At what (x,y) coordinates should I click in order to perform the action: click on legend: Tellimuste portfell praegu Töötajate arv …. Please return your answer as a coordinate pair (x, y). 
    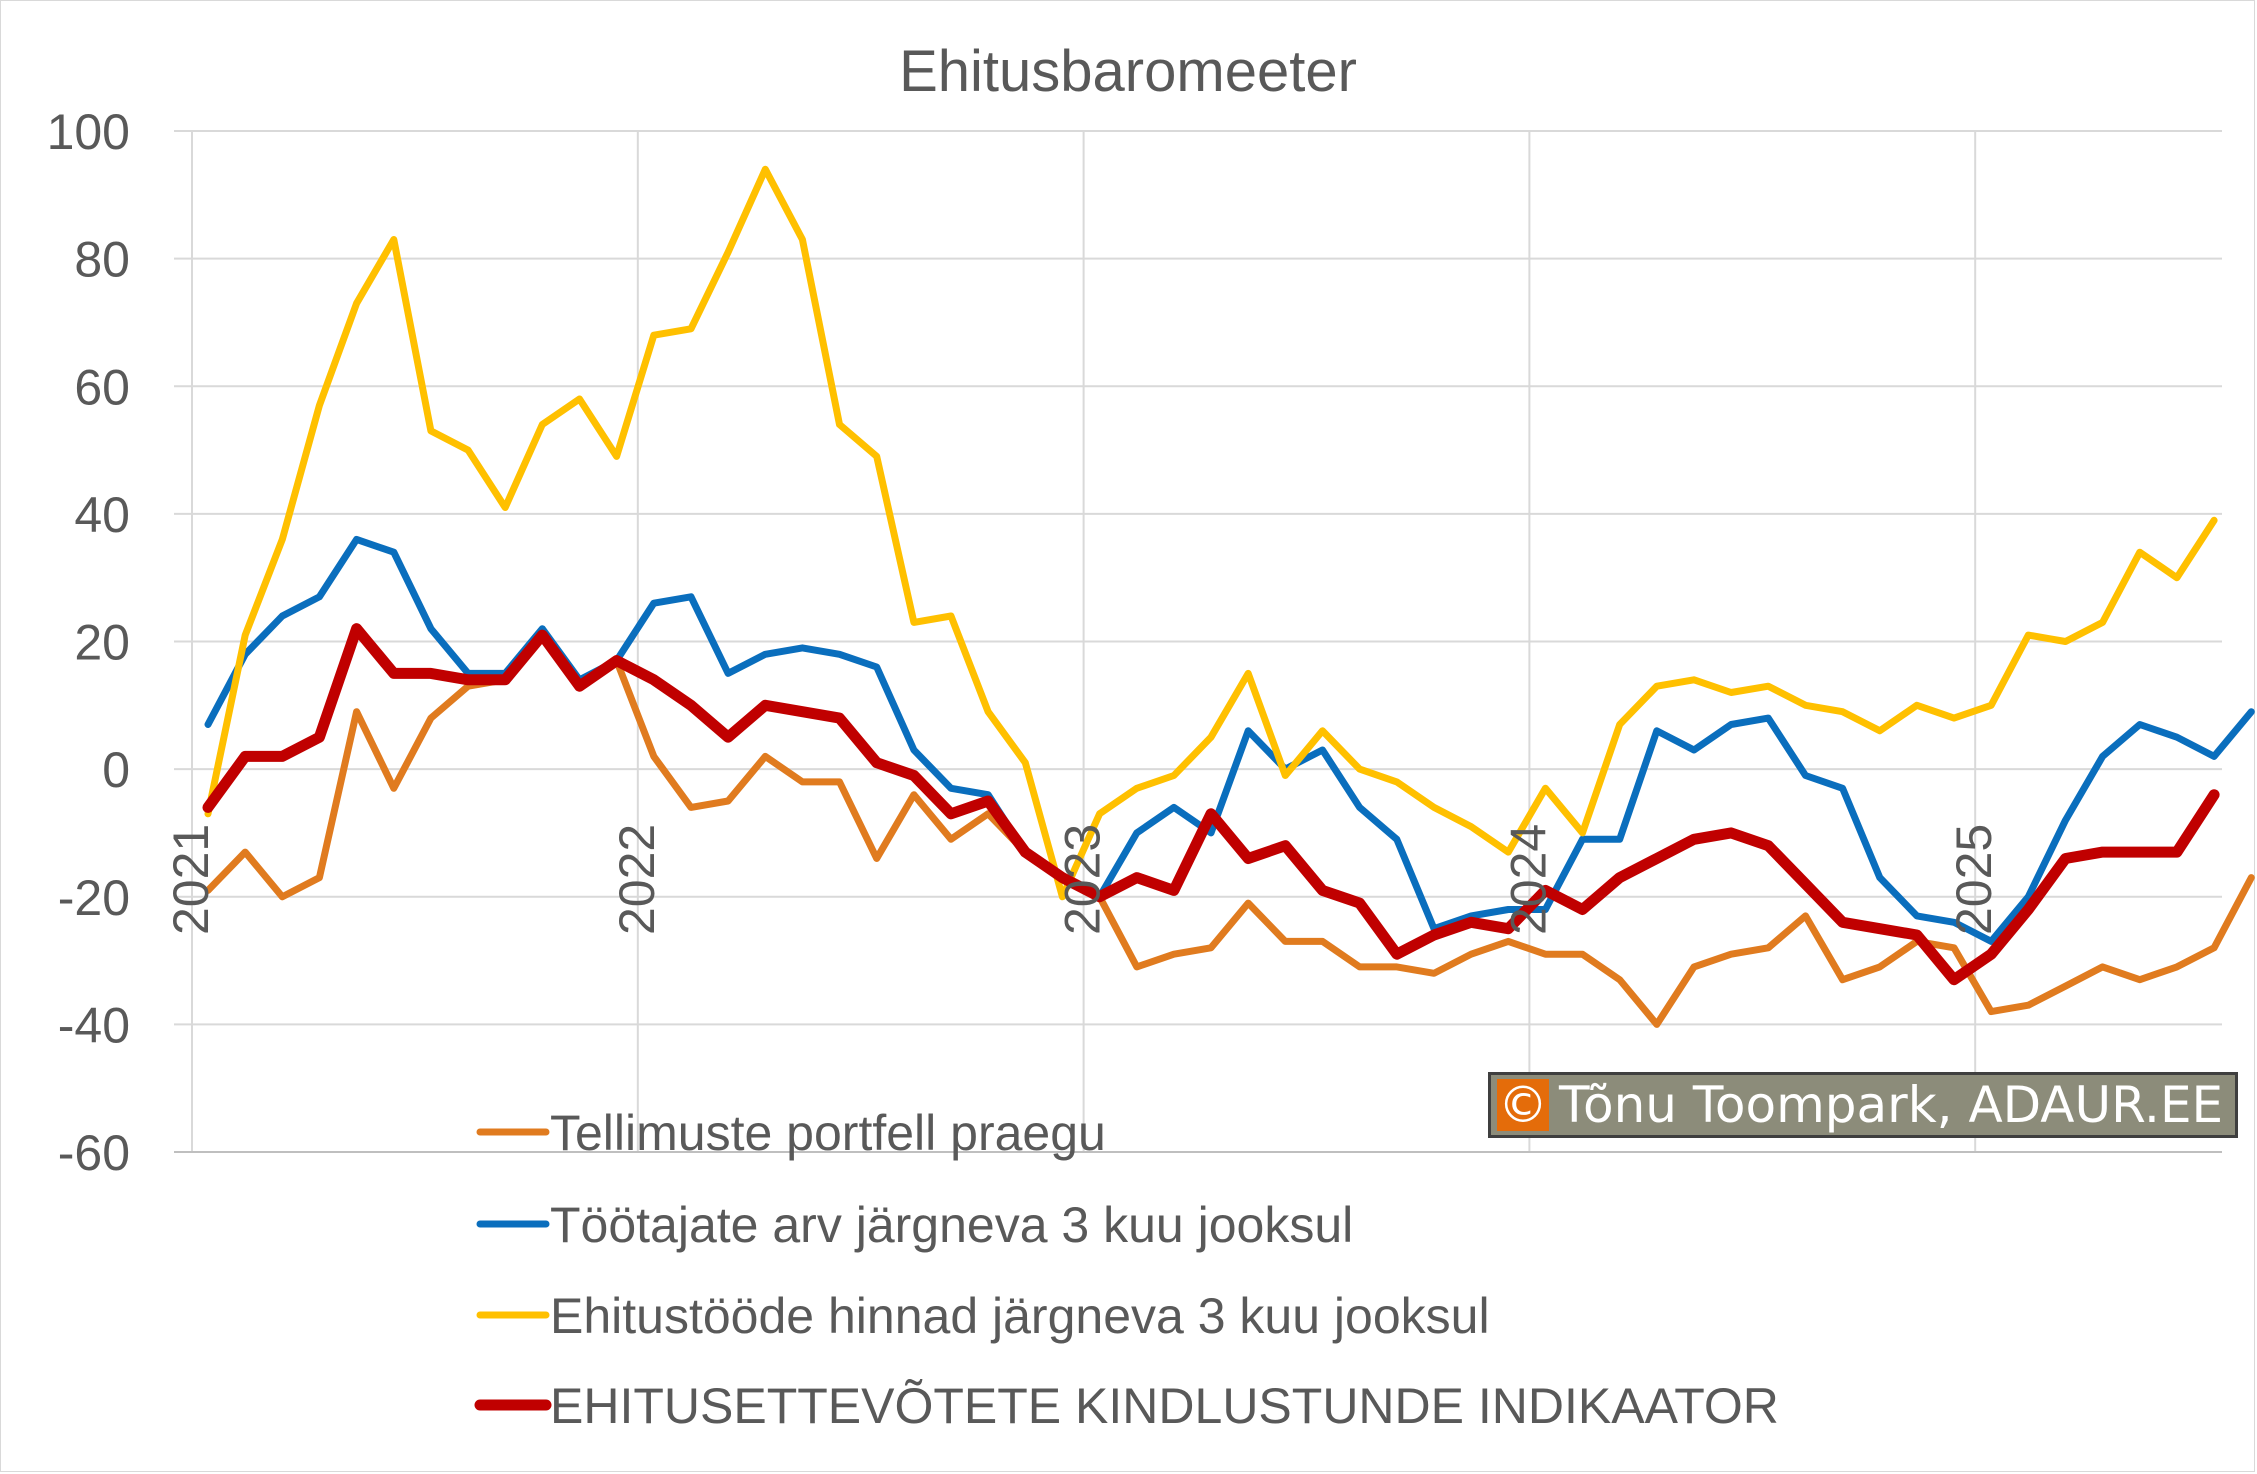
    Looking at the image, I should click on (1126, 1269).